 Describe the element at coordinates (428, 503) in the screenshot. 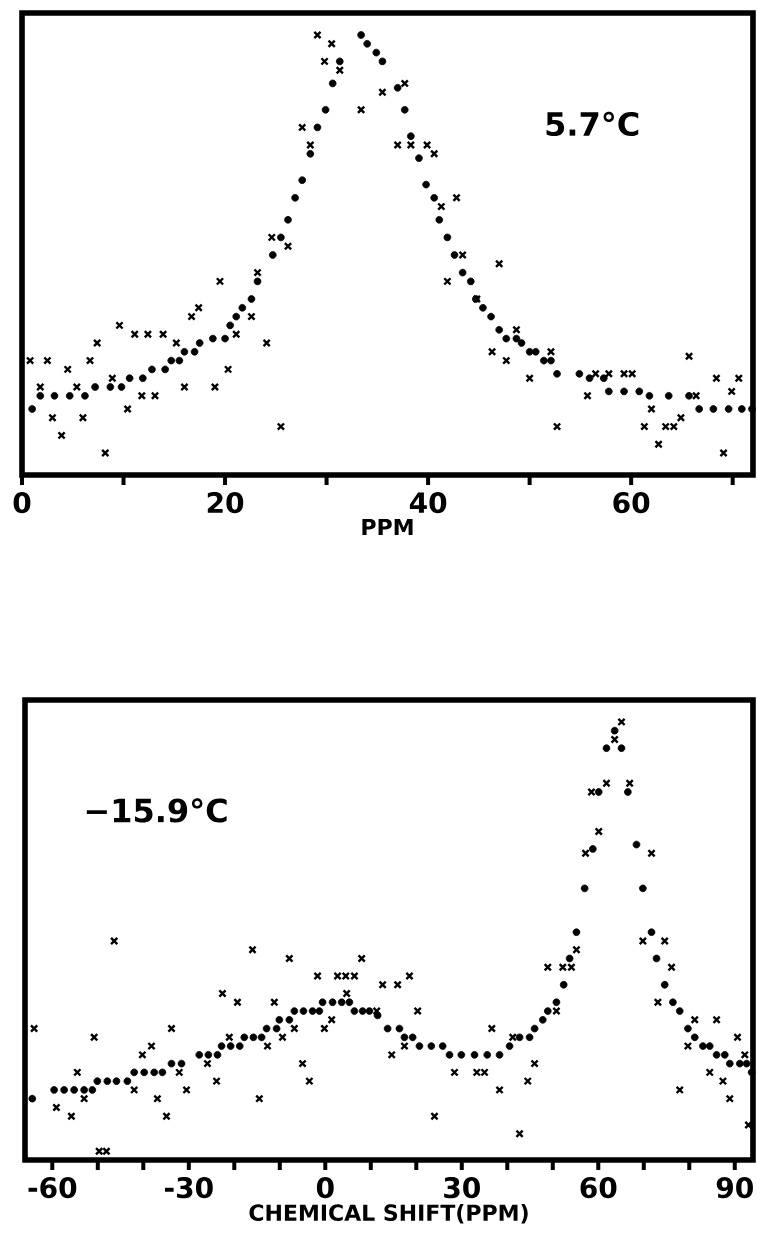

I see `x-tick-label: 40` at that location.